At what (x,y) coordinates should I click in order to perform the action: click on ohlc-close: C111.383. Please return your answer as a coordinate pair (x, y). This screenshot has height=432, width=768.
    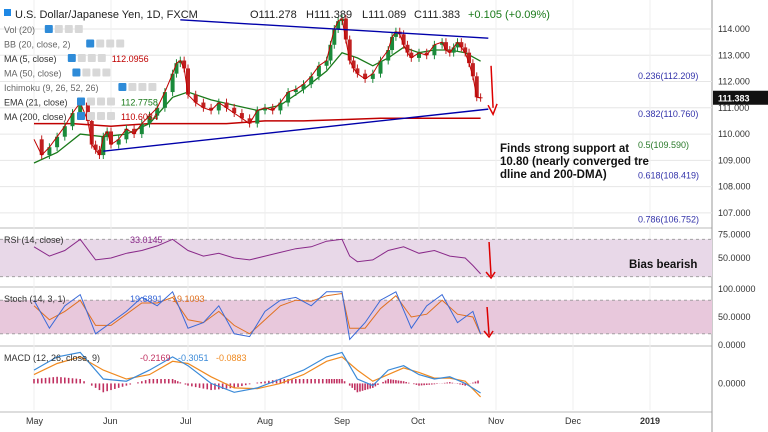
    Looking at the image, I should click on (437, 15).